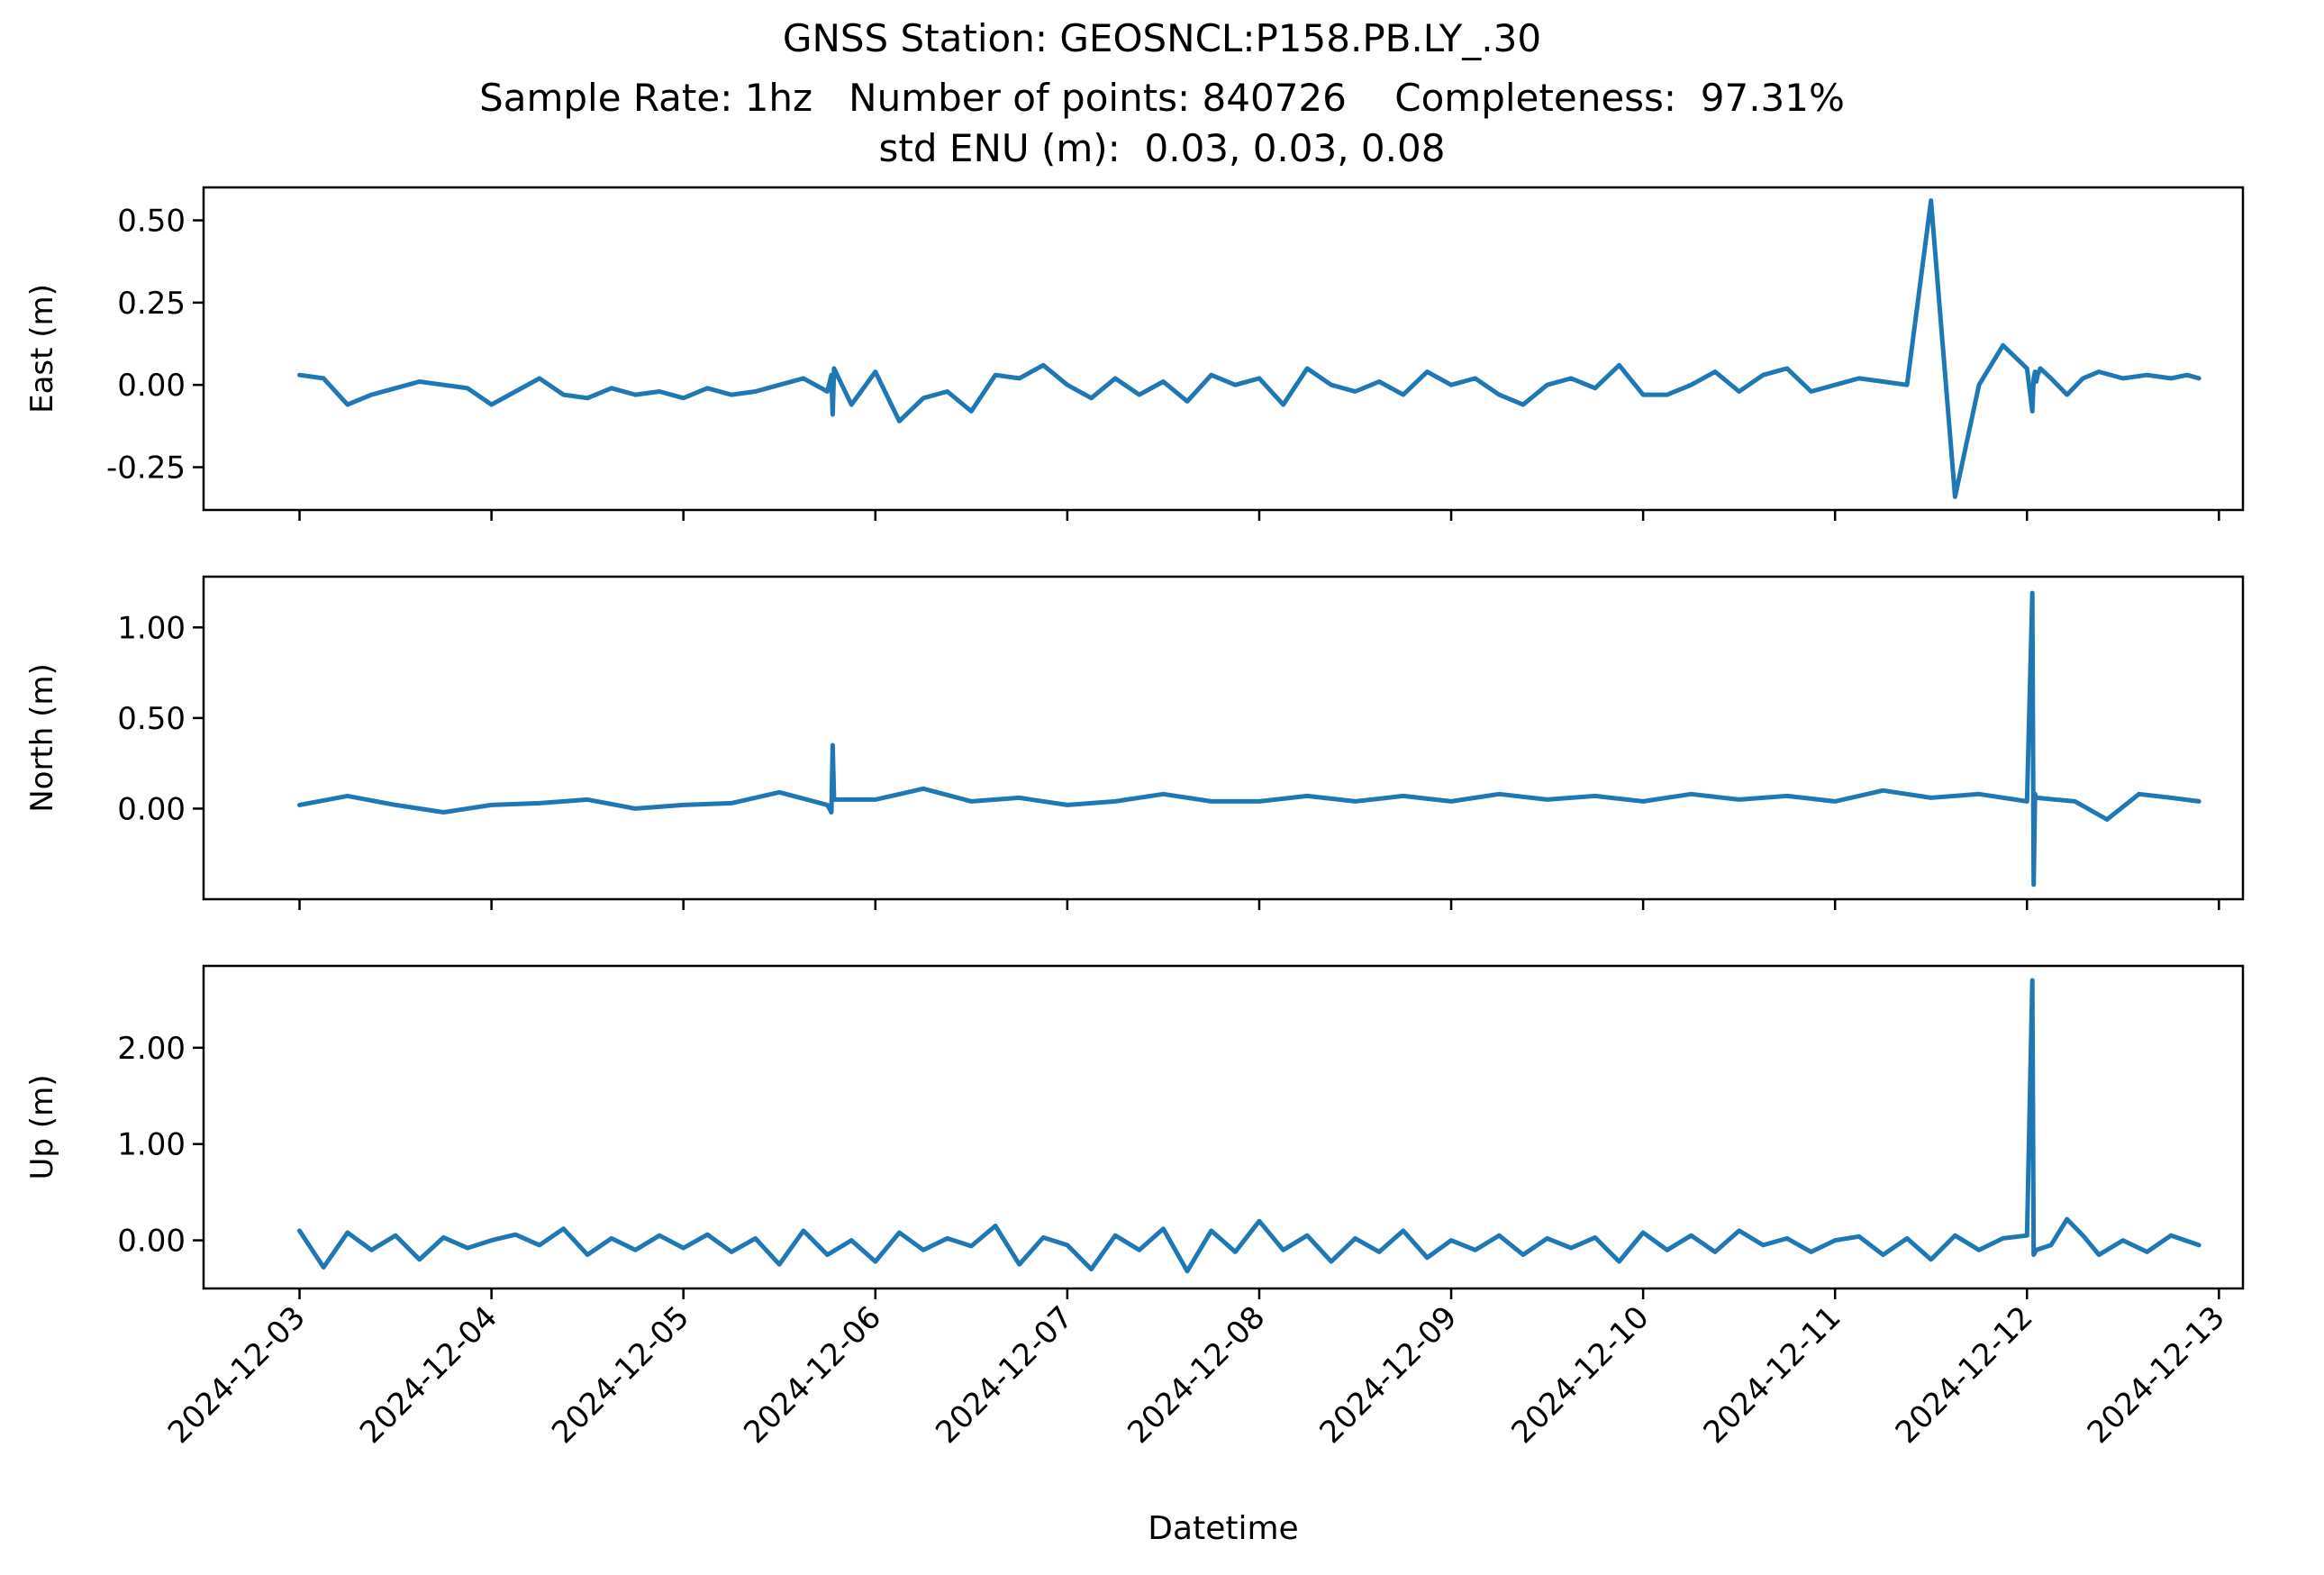 This screenshot has width=2324, height=1575. Describe the element at coordinates (1162, 148) in the screenshot. I see `figure-title-line3: std ENU (m): 0.03, 0.03, 0.08` at that location.